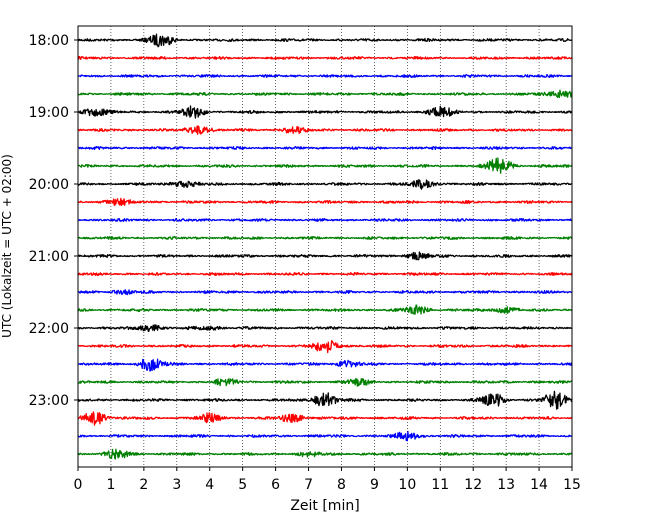 The height and width of the screenshot is (520, 650). Describe the element at coordinates (209, 485) in the screenshot. I see `x-tick-label: 4` at that location.